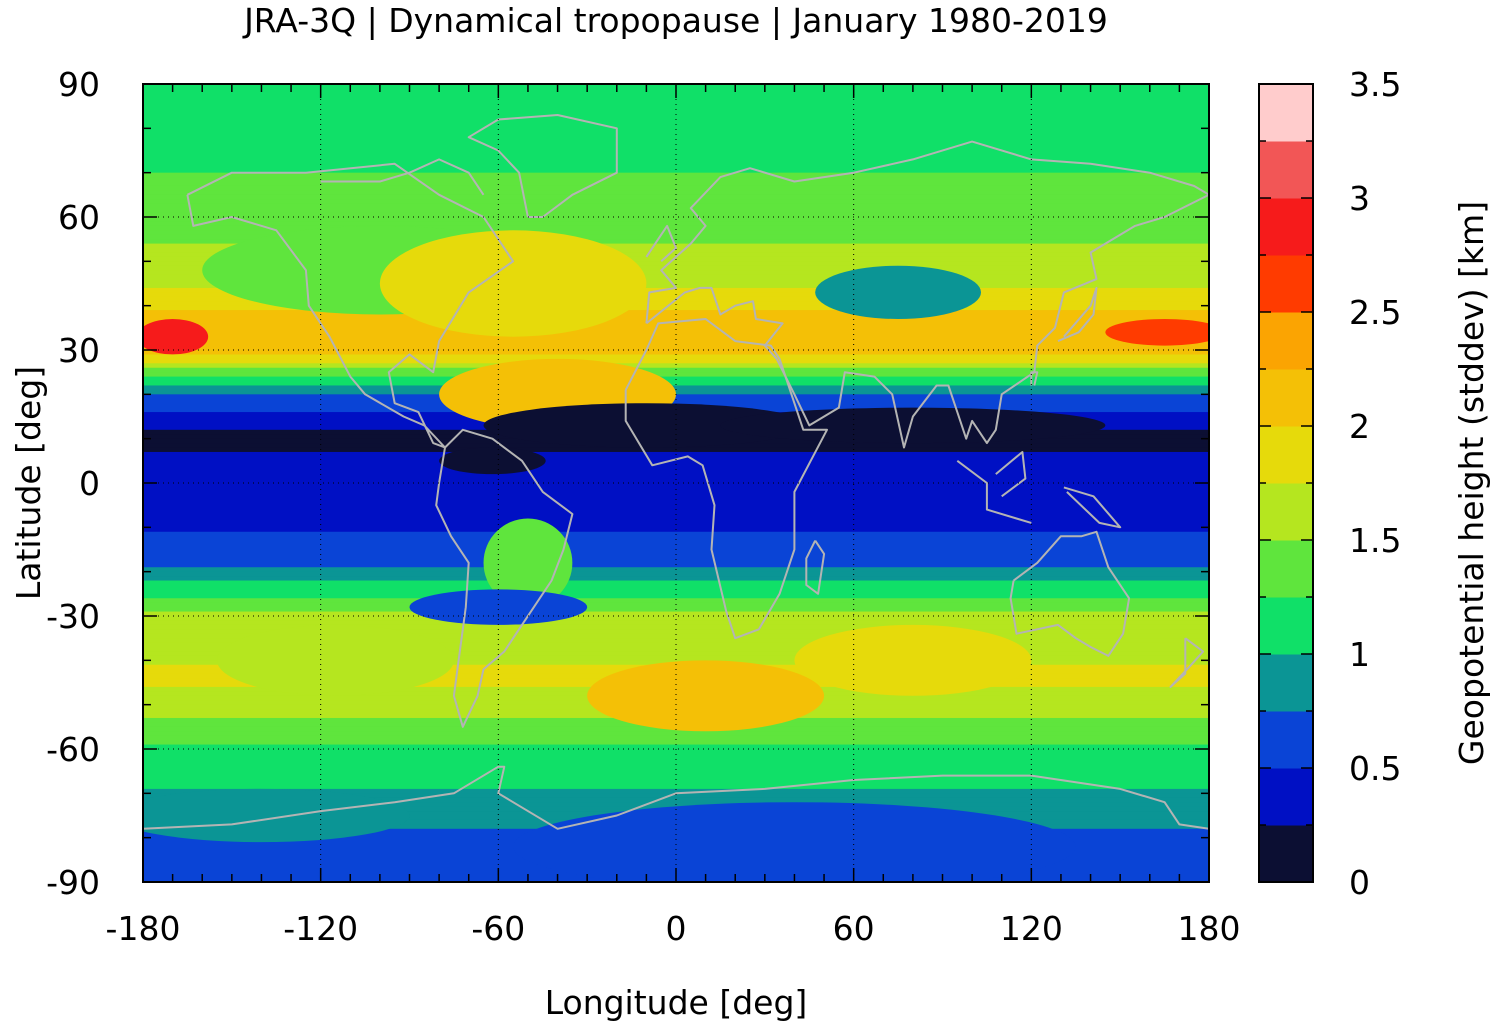 This screenshot has height=1029, width=1495. What do you see at coordinates (1359, 882) in the screenshot?
I see `colorbar-tick-label: 0` at bounding box center [1359, 882].